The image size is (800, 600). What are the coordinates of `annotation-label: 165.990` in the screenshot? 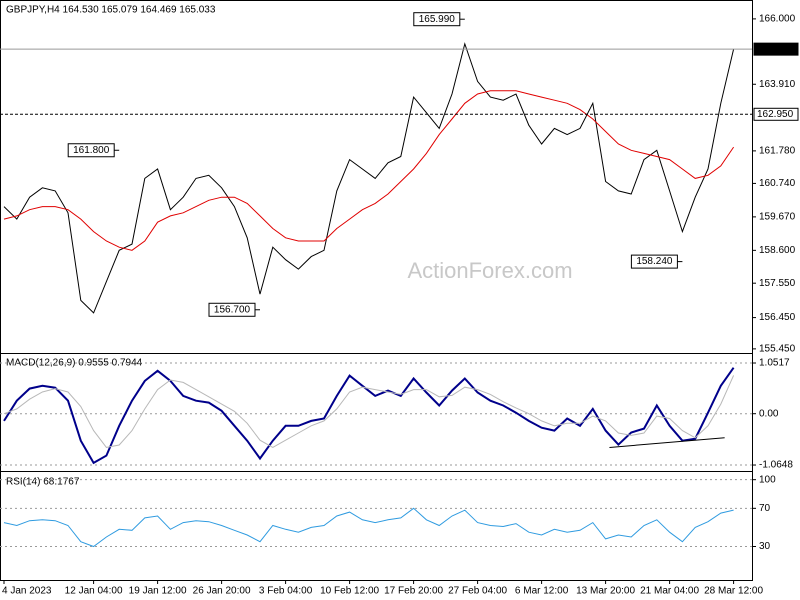 It's located at (437, 19).